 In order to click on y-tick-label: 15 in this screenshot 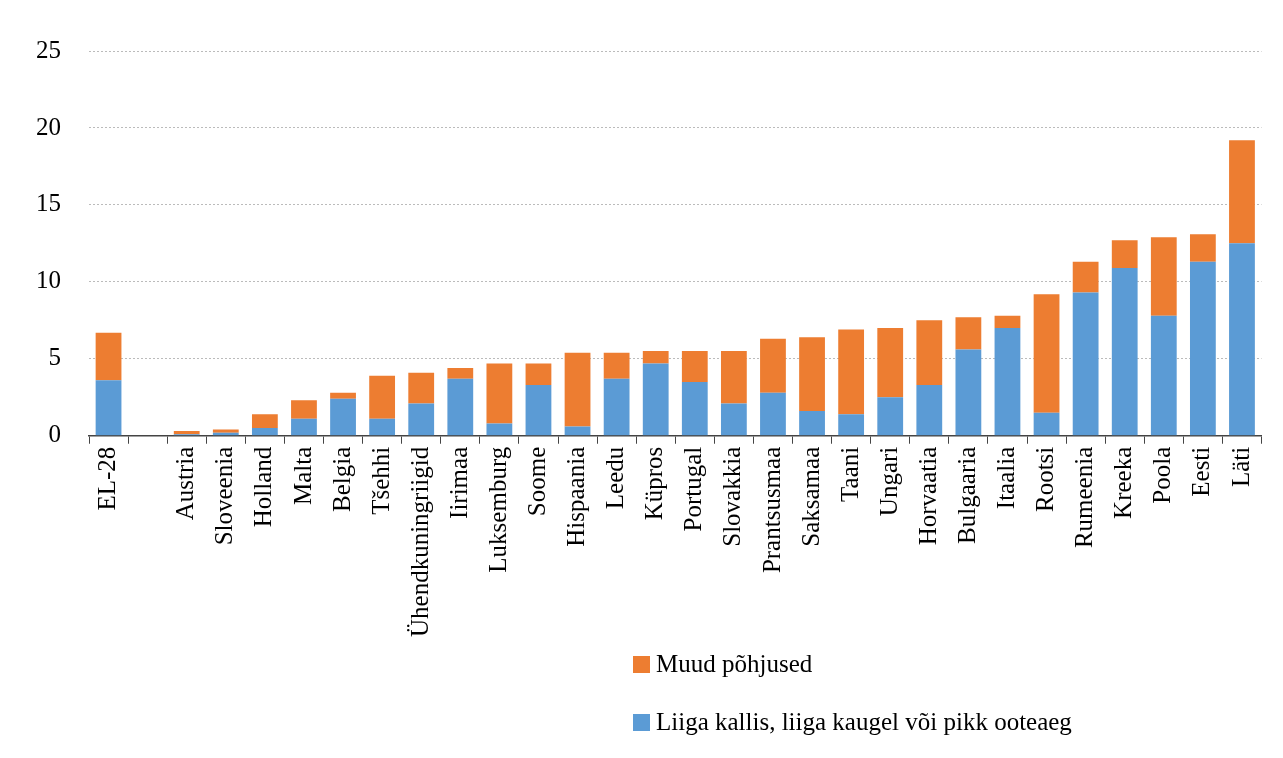, I will do `click(48, 203)`.